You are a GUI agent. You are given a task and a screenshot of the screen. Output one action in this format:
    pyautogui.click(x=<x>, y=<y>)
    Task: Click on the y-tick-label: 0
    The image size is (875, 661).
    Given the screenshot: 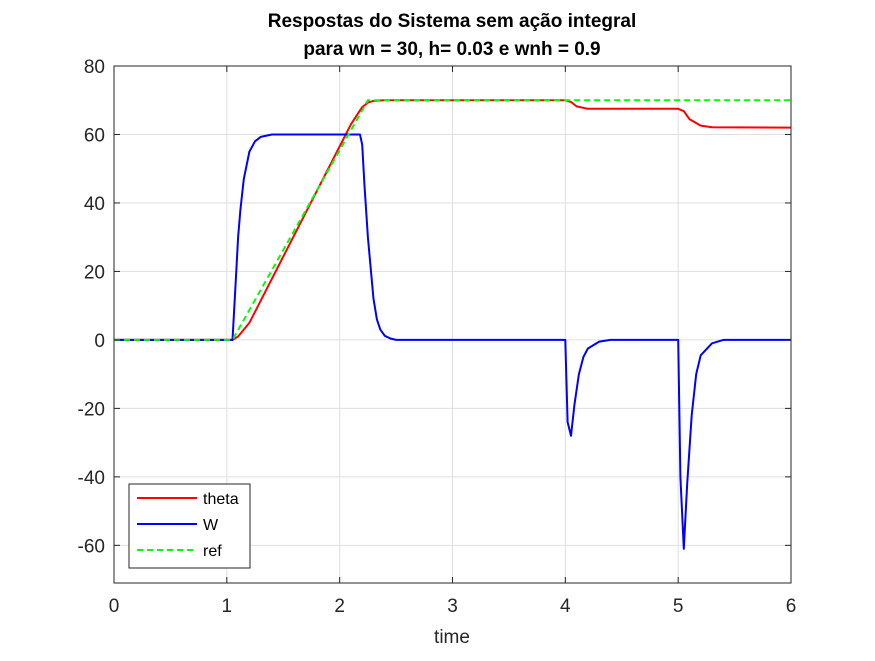 What is the action you would take?
    pyautogui.click(x=99, y=341)
    